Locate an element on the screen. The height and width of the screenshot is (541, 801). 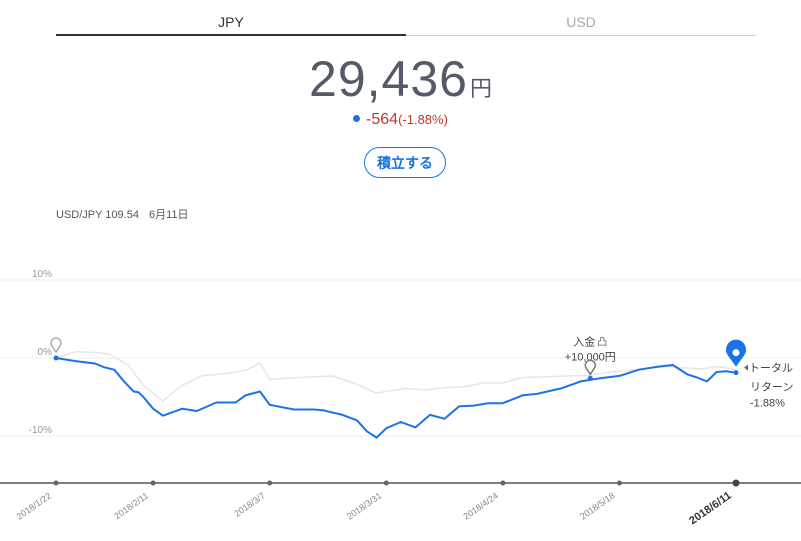
deposit-icon: 凸 is located at coordinates (602, 342).